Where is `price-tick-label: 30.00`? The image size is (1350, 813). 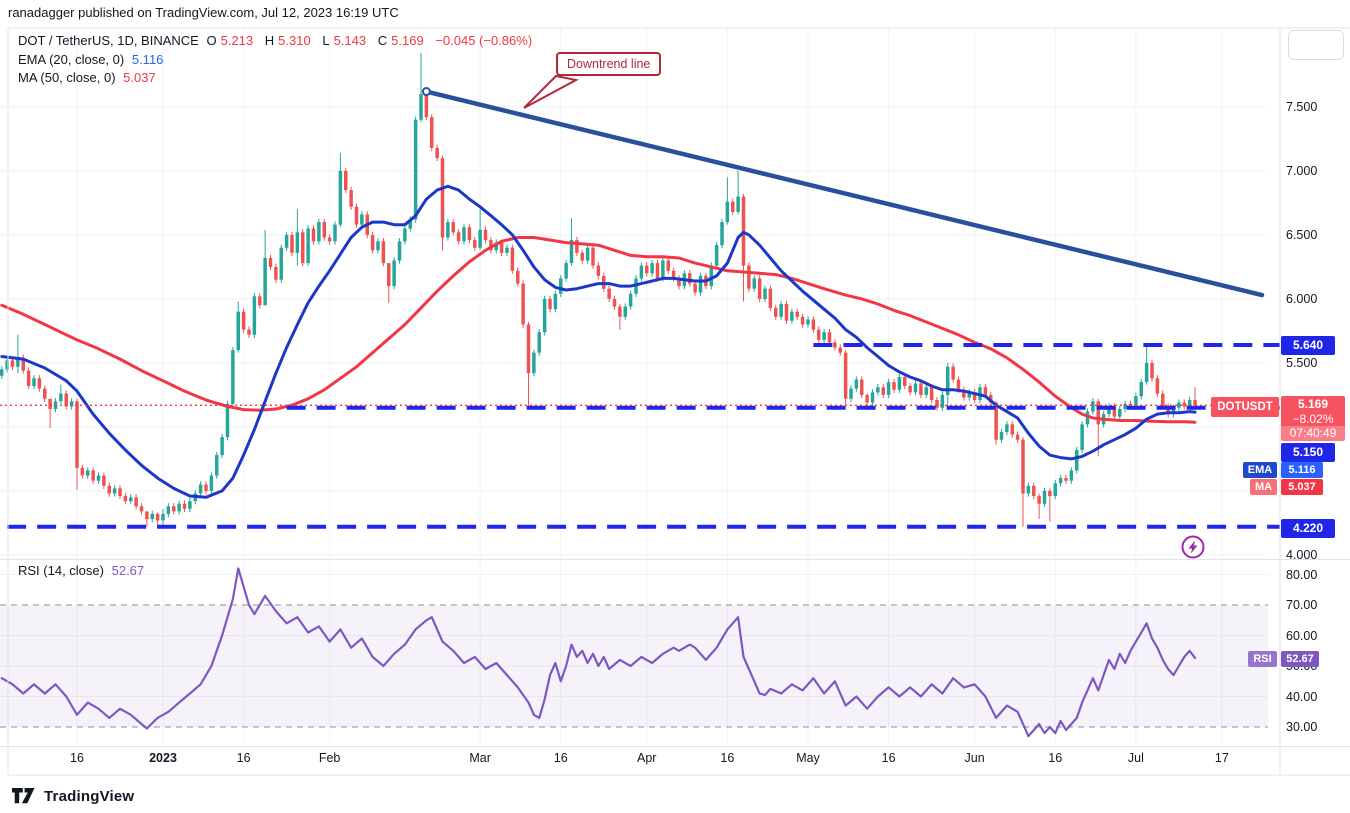
price-tick-label: 30.00 is located at coordinates (1302, 727).